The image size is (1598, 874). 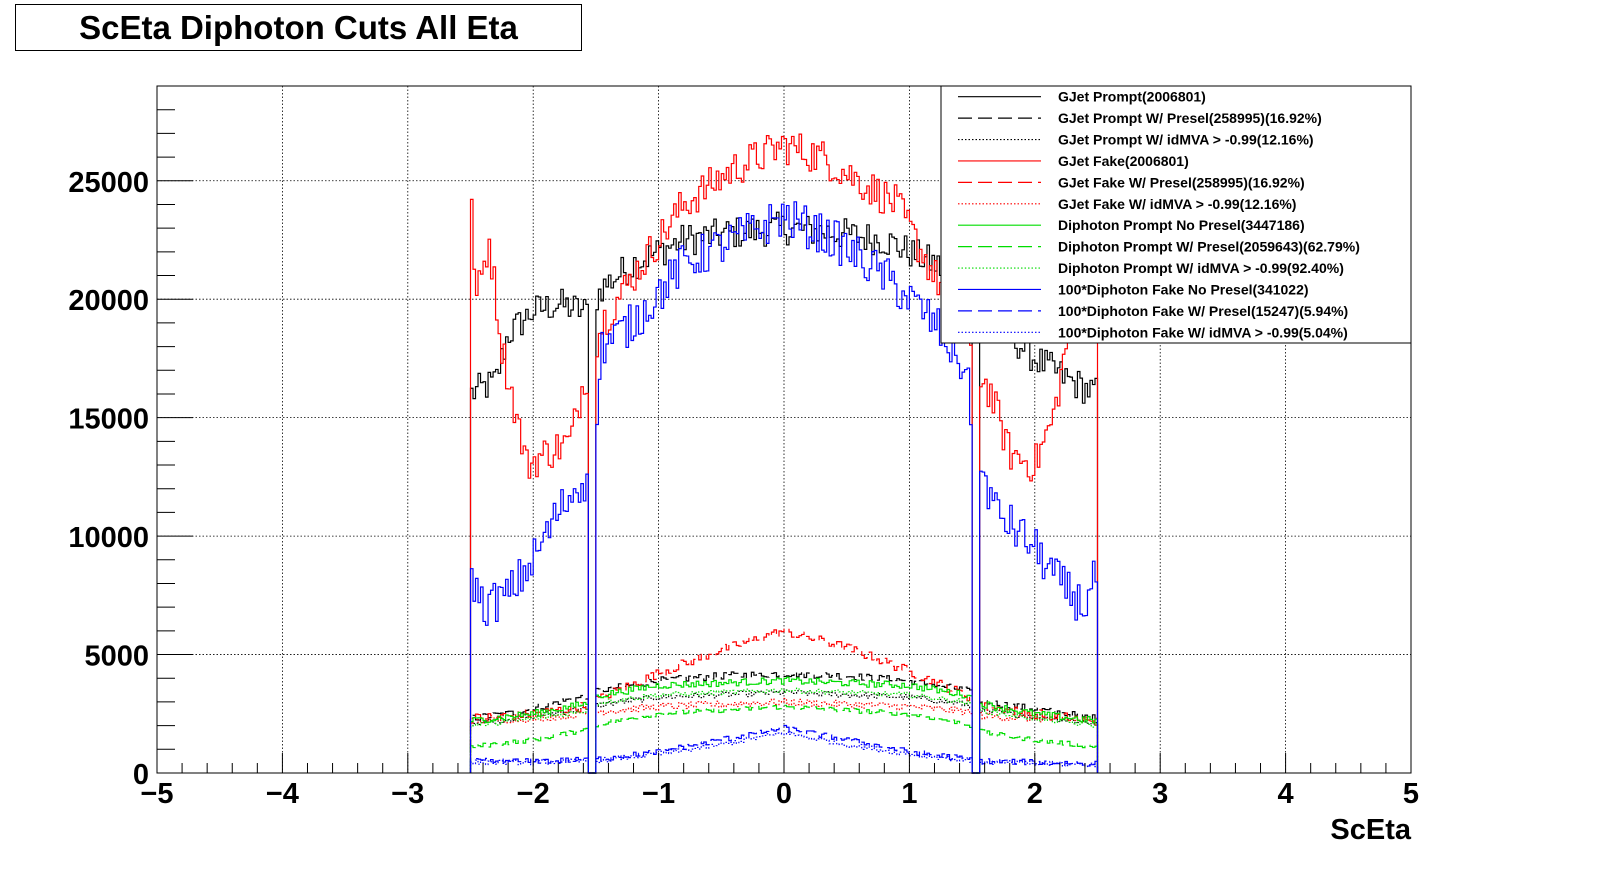 I want to click on y-tick-label: 0, so click(x=141, y=775).